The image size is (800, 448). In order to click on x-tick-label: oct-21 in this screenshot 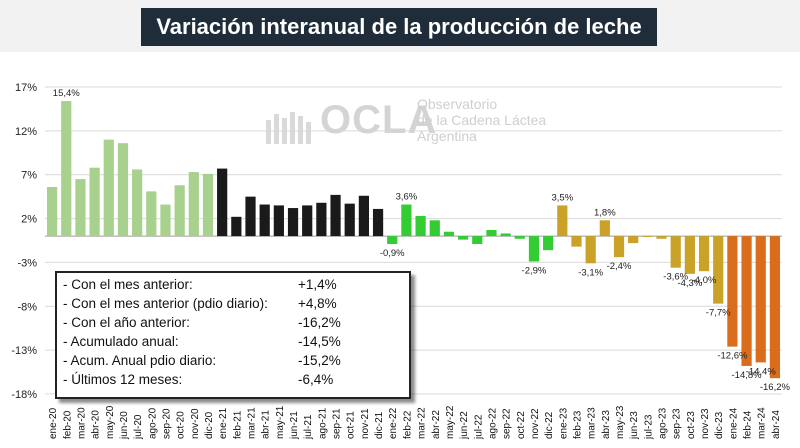, I will do `click(351, 425)`.